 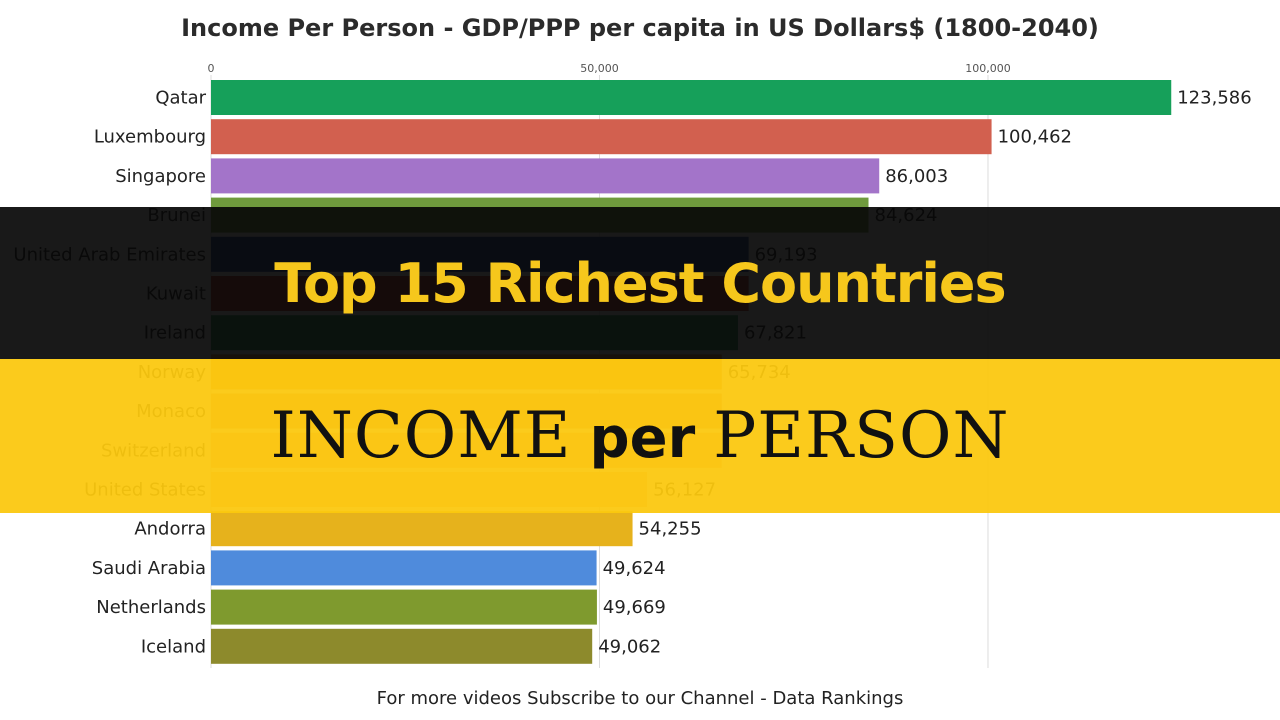 I want to click on banner-word-per: per, so click(x=642, y=438).